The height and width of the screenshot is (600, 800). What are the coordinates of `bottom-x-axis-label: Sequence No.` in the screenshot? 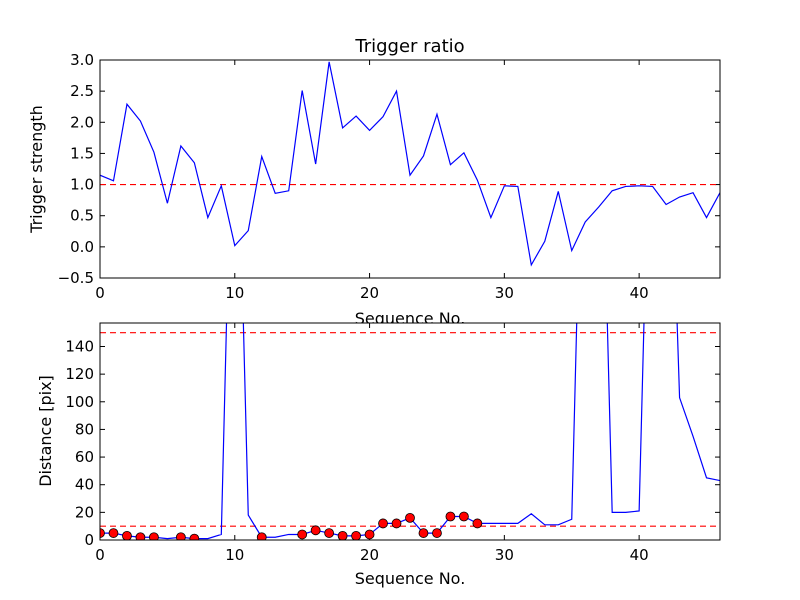 It's located at (410, 578).